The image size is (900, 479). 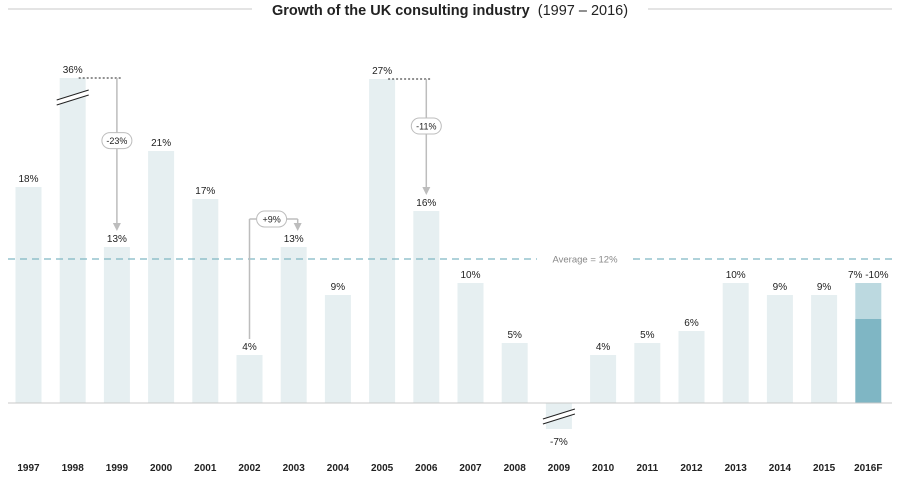 What do you see at coordinates (470, 468) in the screenshot?
I see `x-tick-label: 2007` at bounding box center [470, 468].